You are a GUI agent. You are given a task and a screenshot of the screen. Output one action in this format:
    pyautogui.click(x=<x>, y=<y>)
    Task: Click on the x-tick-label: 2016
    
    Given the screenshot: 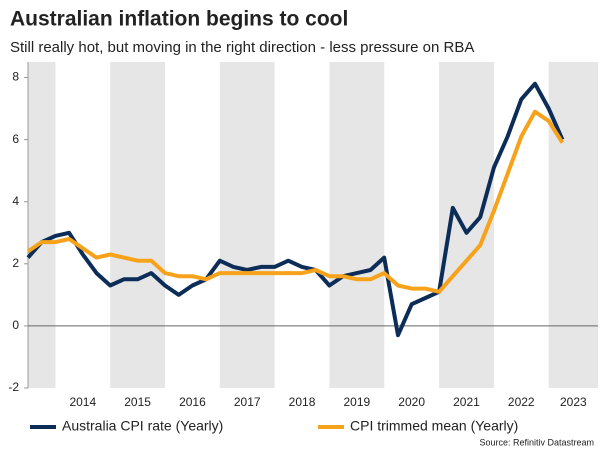 What is the action you would take?
    pyautogui.click(x=192, y=402)
    